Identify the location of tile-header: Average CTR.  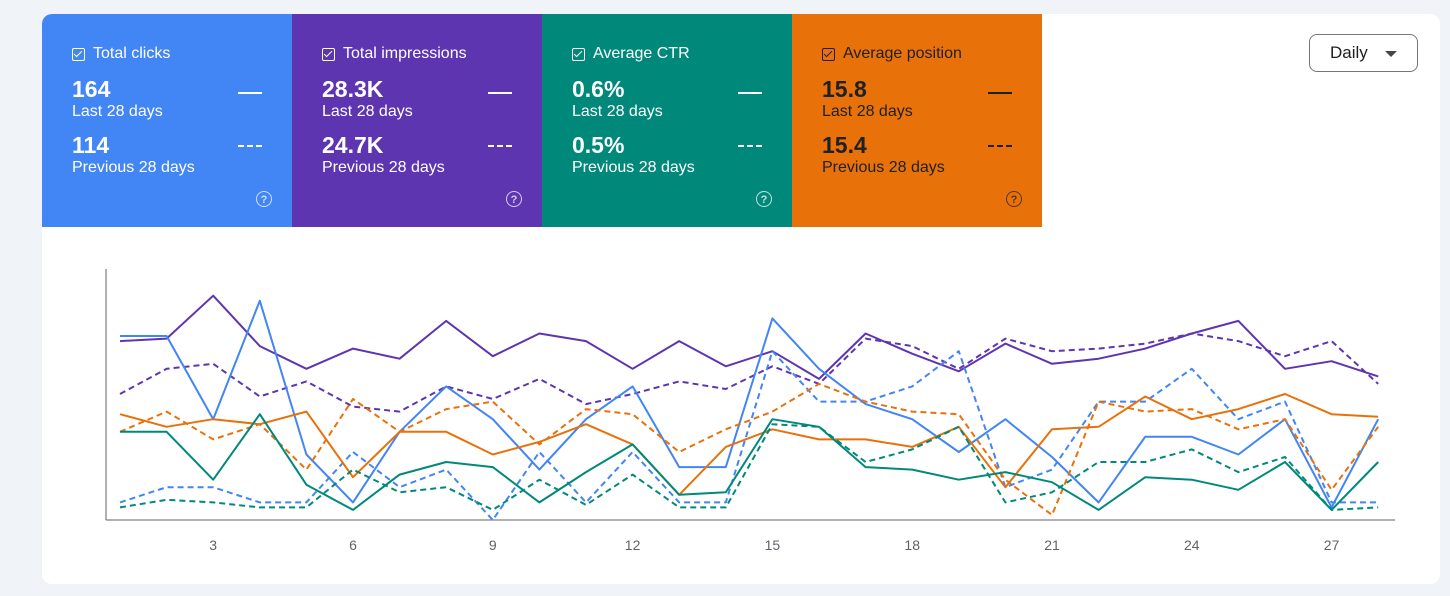
(682, 54).